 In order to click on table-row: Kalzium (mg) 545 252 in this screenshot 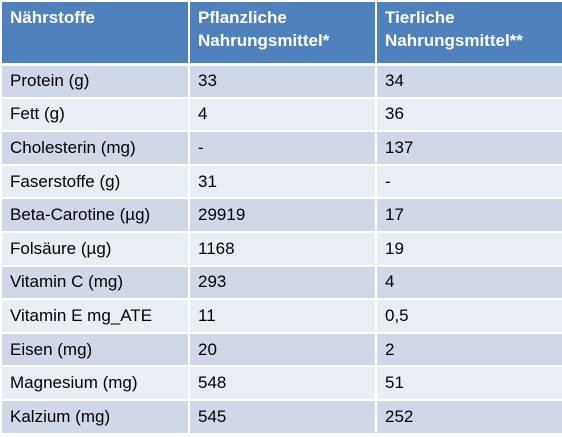, I will do `click(282, 417)`.